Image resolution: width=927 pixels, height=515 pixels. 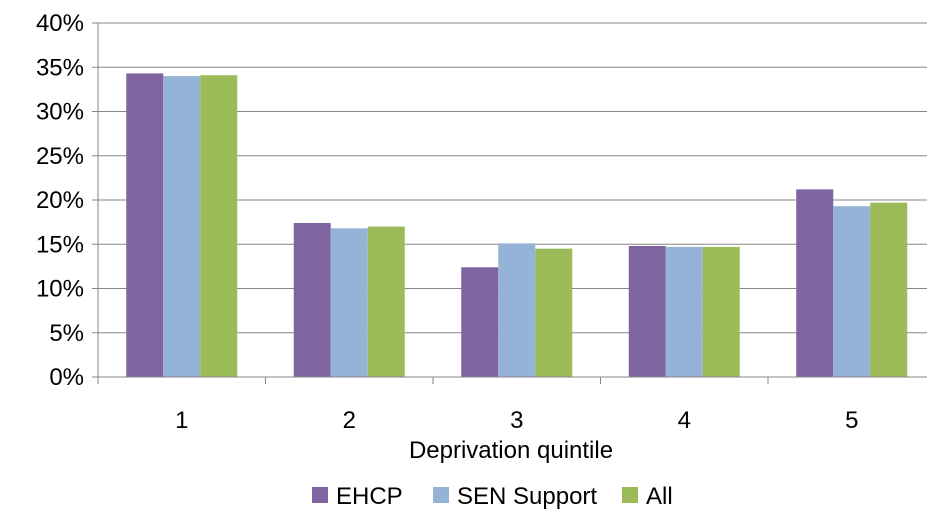 I want to click on x-tick-label: 3, so click(x=516, y=420).